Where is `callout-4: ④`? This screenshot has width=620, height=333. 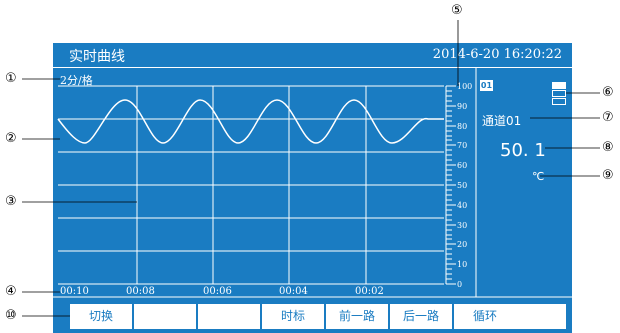
callout-4: ④ is located at coordinates (11, 291).